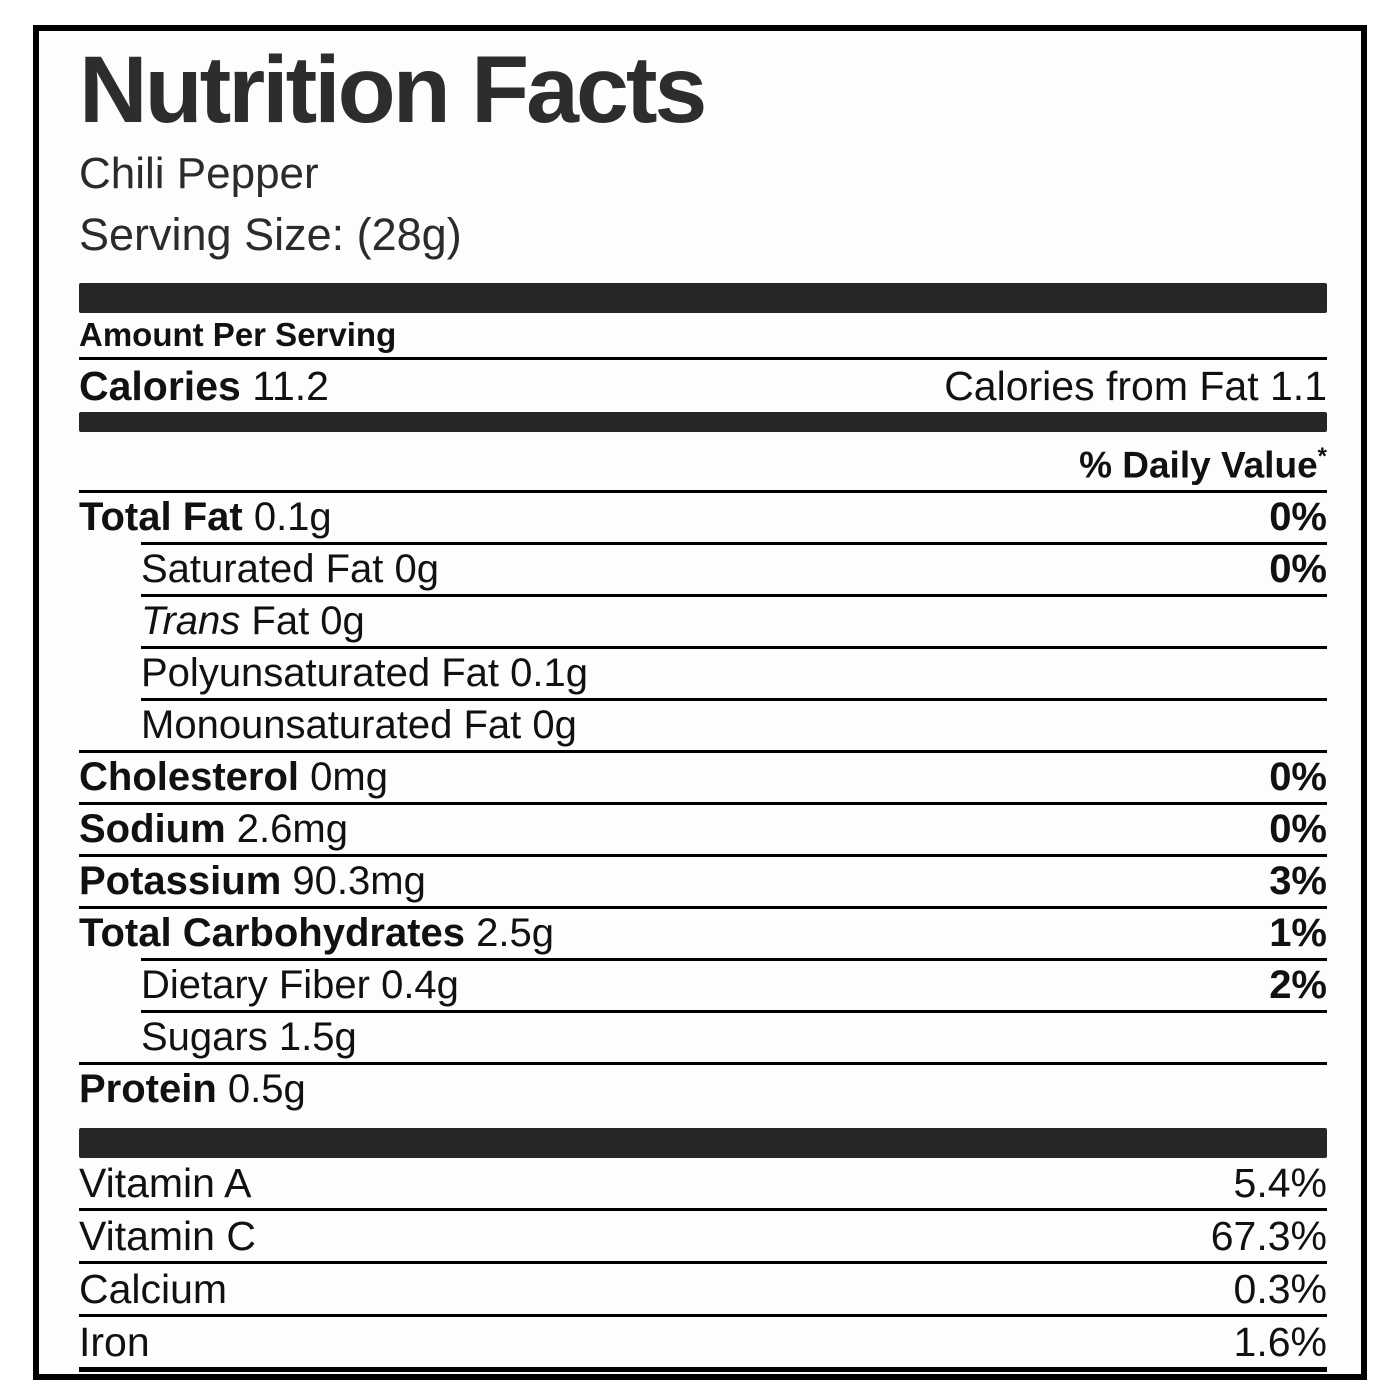  Describe the element at coordinates (359, 725) in the screenshot. I see `nutrient-name: Monounsaturated Fat 0g` at that location.